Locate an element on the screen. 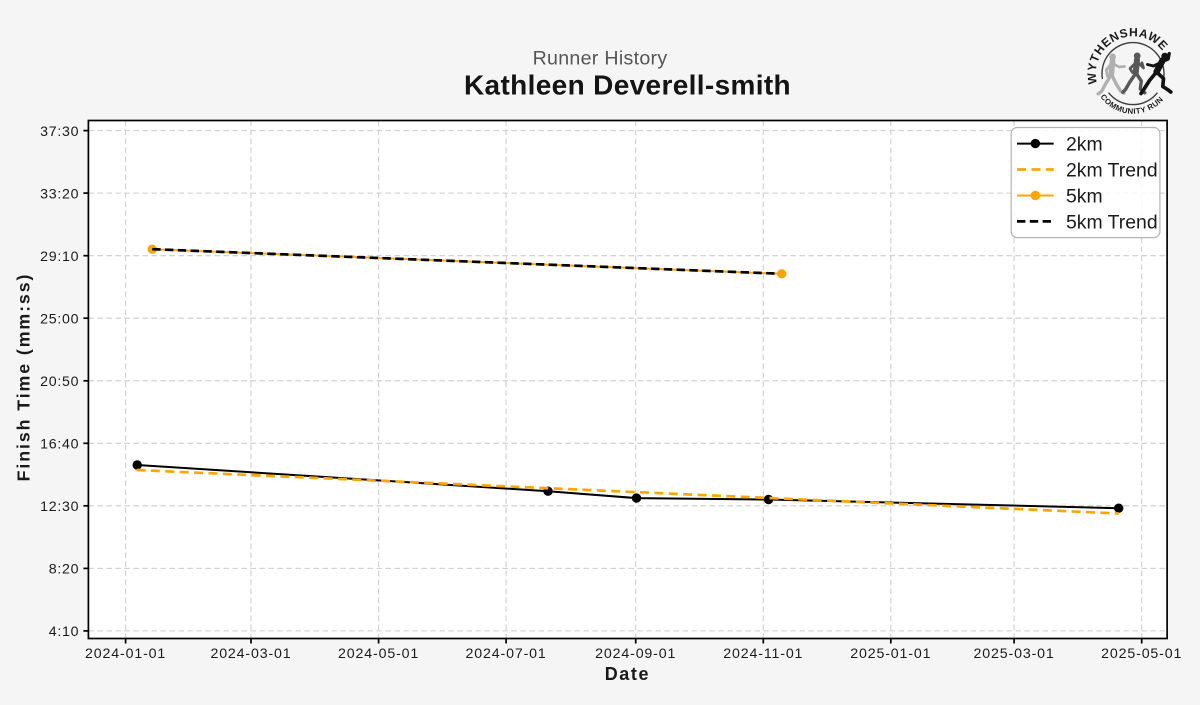 The height and width of the screenshot is (705, 1200). svg-text: Date is located at coordinates (627, 674).